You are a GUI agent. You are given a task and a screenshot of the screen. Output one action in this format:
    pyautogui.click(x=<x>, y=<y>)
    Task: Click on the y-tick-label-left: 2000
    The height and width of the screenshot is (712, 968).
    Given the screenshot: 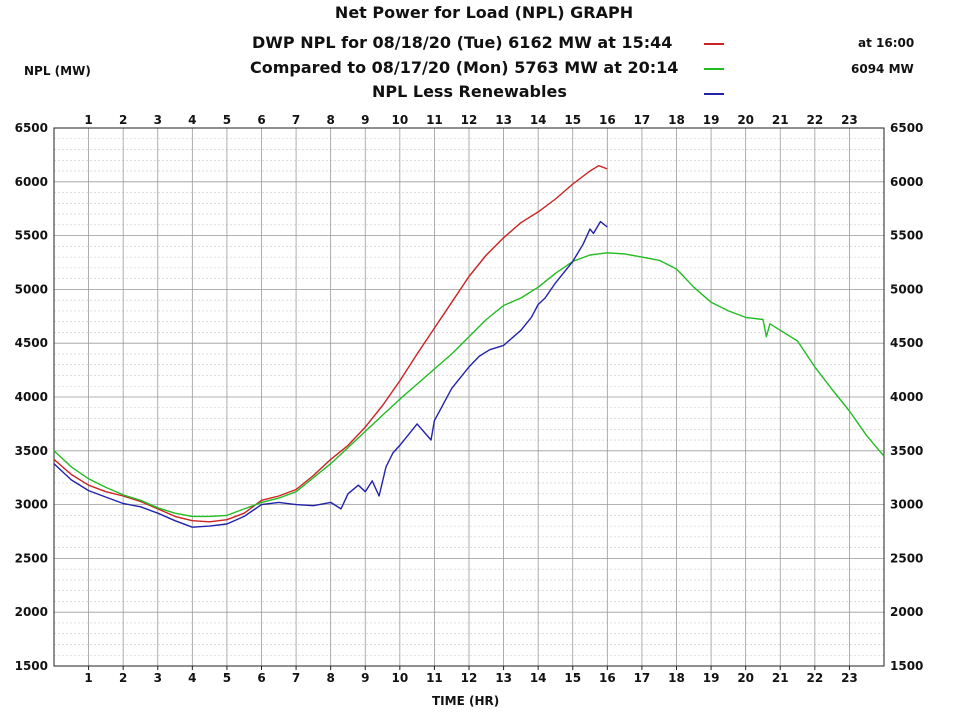 What is the action you would take?
    pyautogui.click(x=31, y=612)
    